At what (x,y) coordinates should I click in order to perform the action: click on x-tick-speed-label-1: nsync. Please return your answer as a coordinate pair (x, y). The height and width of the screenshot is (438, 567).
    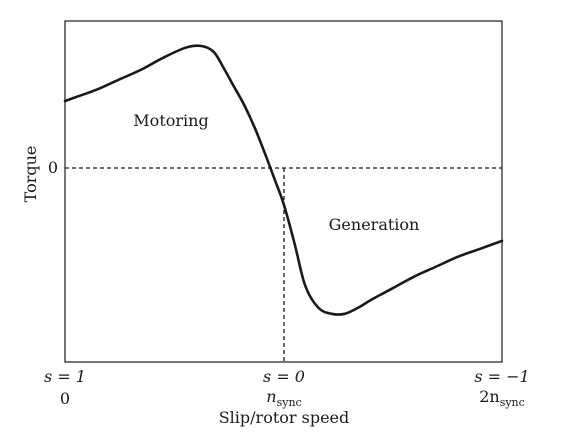
    Looking at the image, I should click on (283, 398).